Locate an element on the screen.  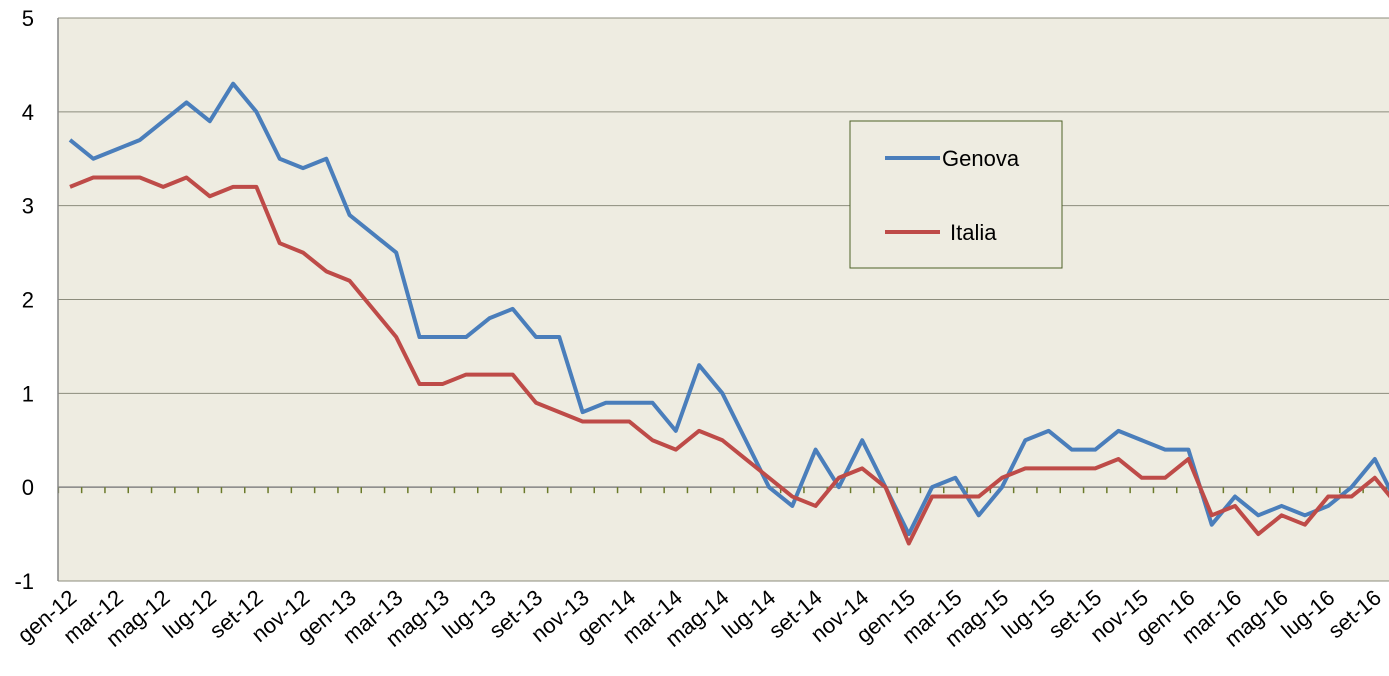
y-tick-label: 1 is located at coordinates (28, 393).